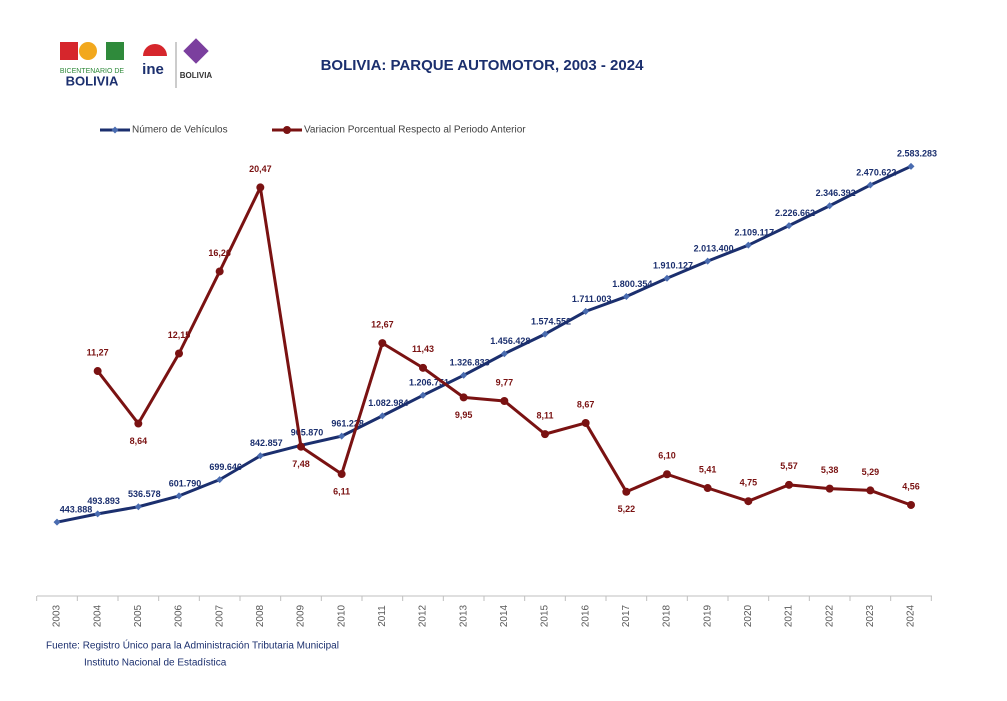  What do you see at coordinates (544, 415) in the screenshot?
I see `value-label: 8,11` at bounding box center [544, 415].